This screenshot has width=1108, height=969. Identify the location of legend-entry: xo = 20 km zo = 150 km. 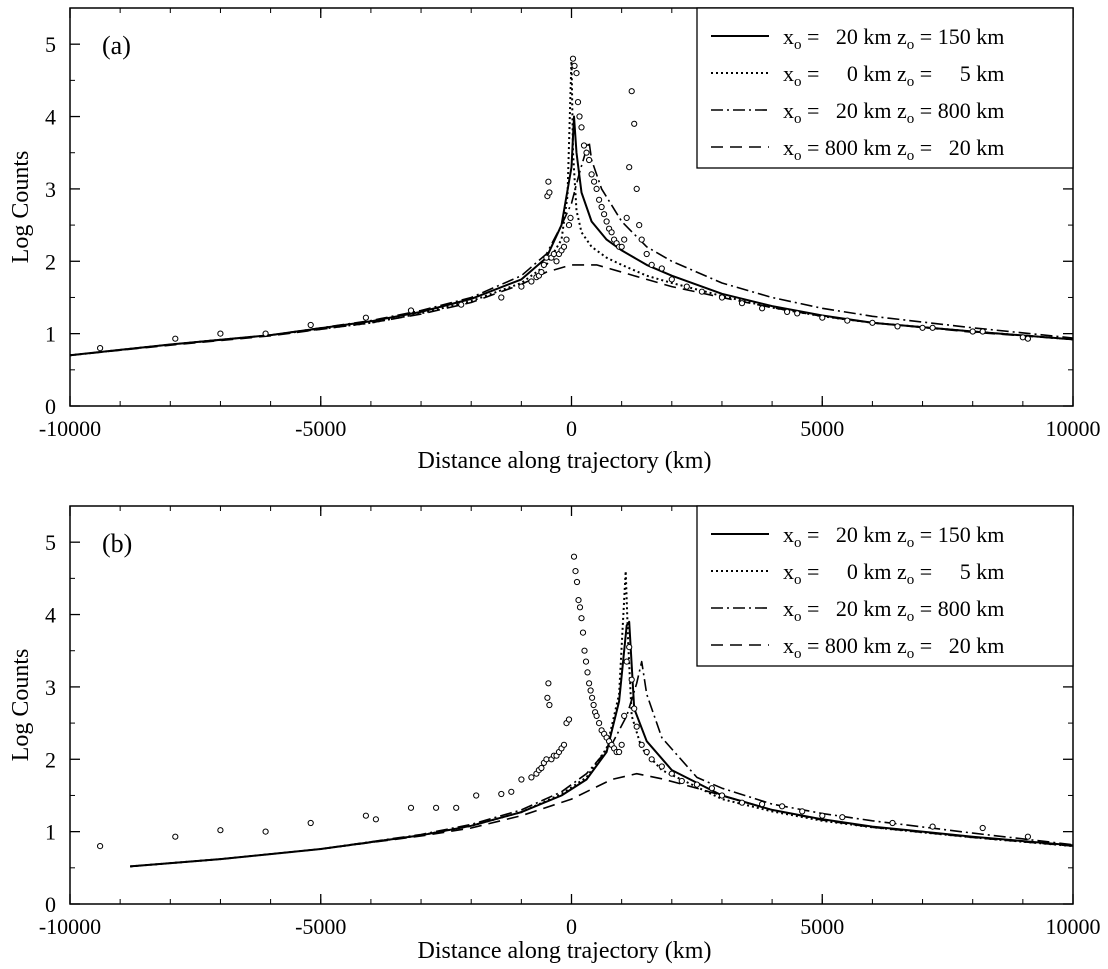
(893, 38).